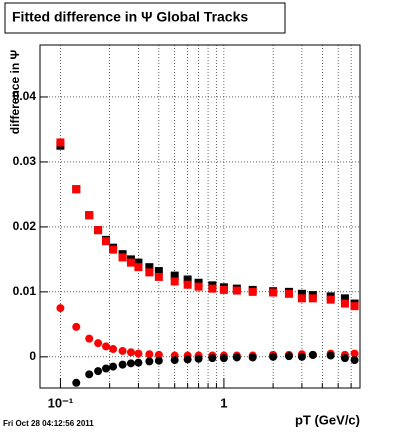  What do you see at coordinates (130, 17) in the screenshot?
I see `chart-title: Fitted difference in Ψ Global Tracks` at bounding box center [130, 17].